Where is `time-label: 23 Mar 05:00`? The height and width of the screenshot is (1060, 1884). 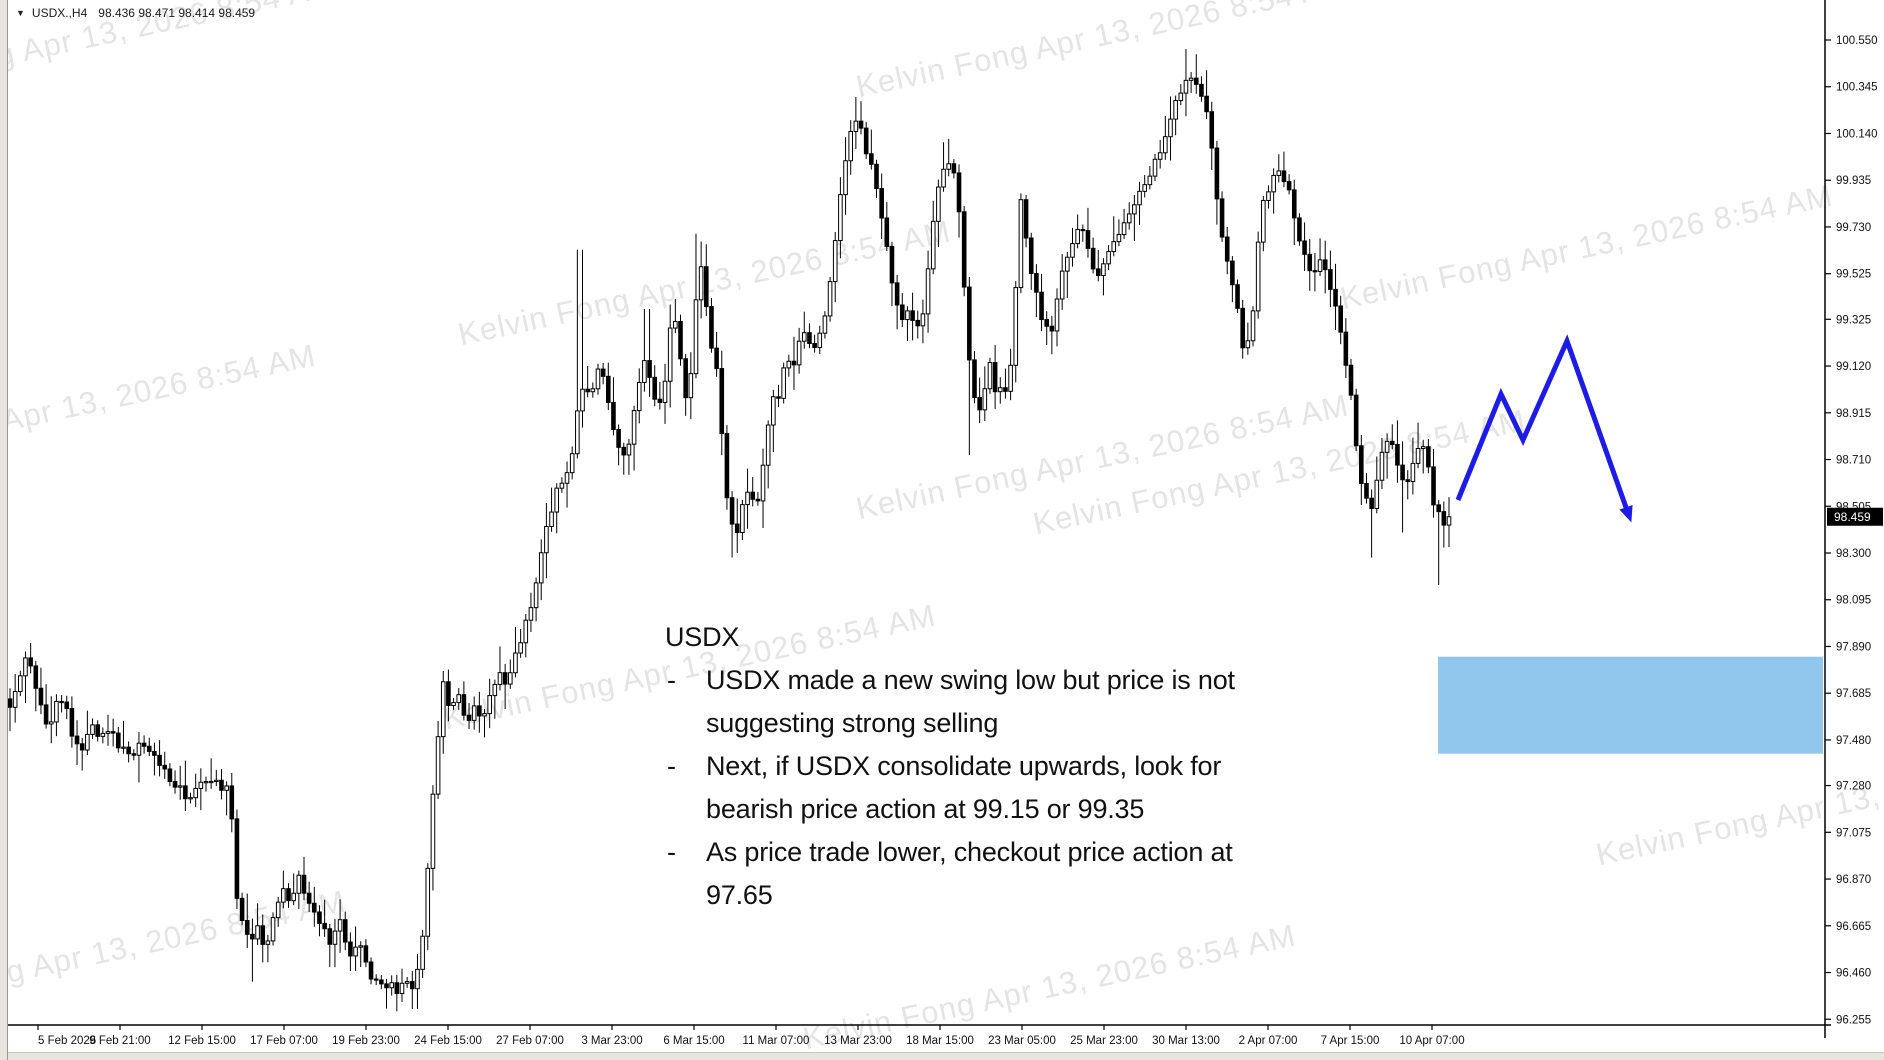
time-label: 23 Mar 05:00 is located at coordinates (1022, 1041).